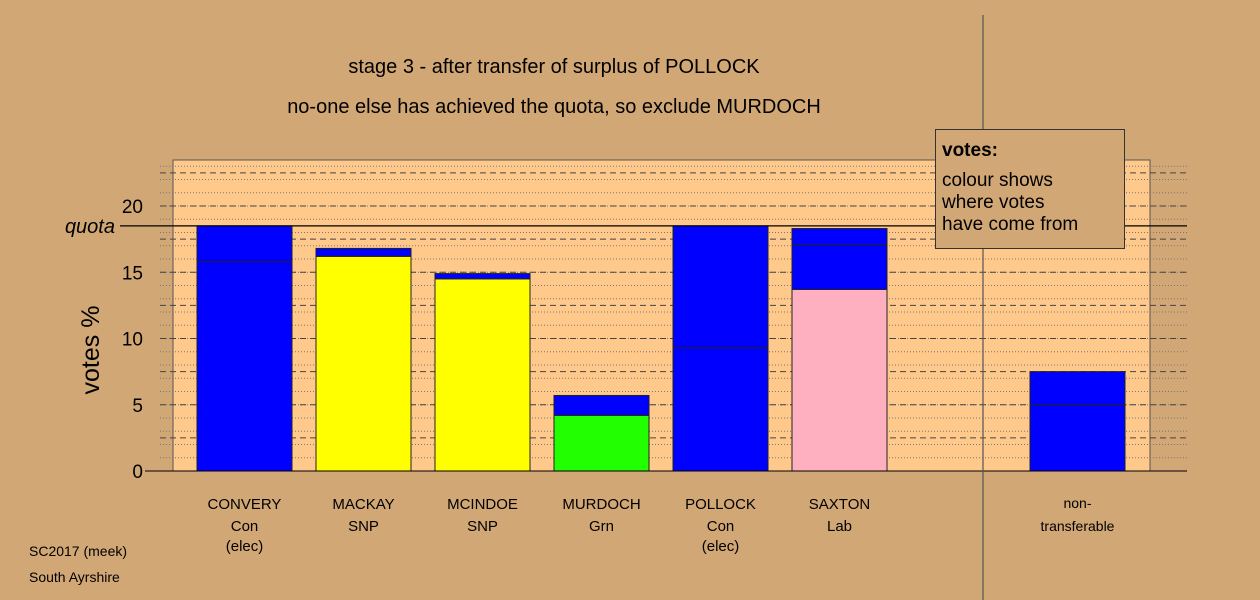 This screenshot has height=600, width=1260. Describe the element at coordinates (482, 504) in the screenshot. I see `candidate-name-label: MCINDOE` at that location.